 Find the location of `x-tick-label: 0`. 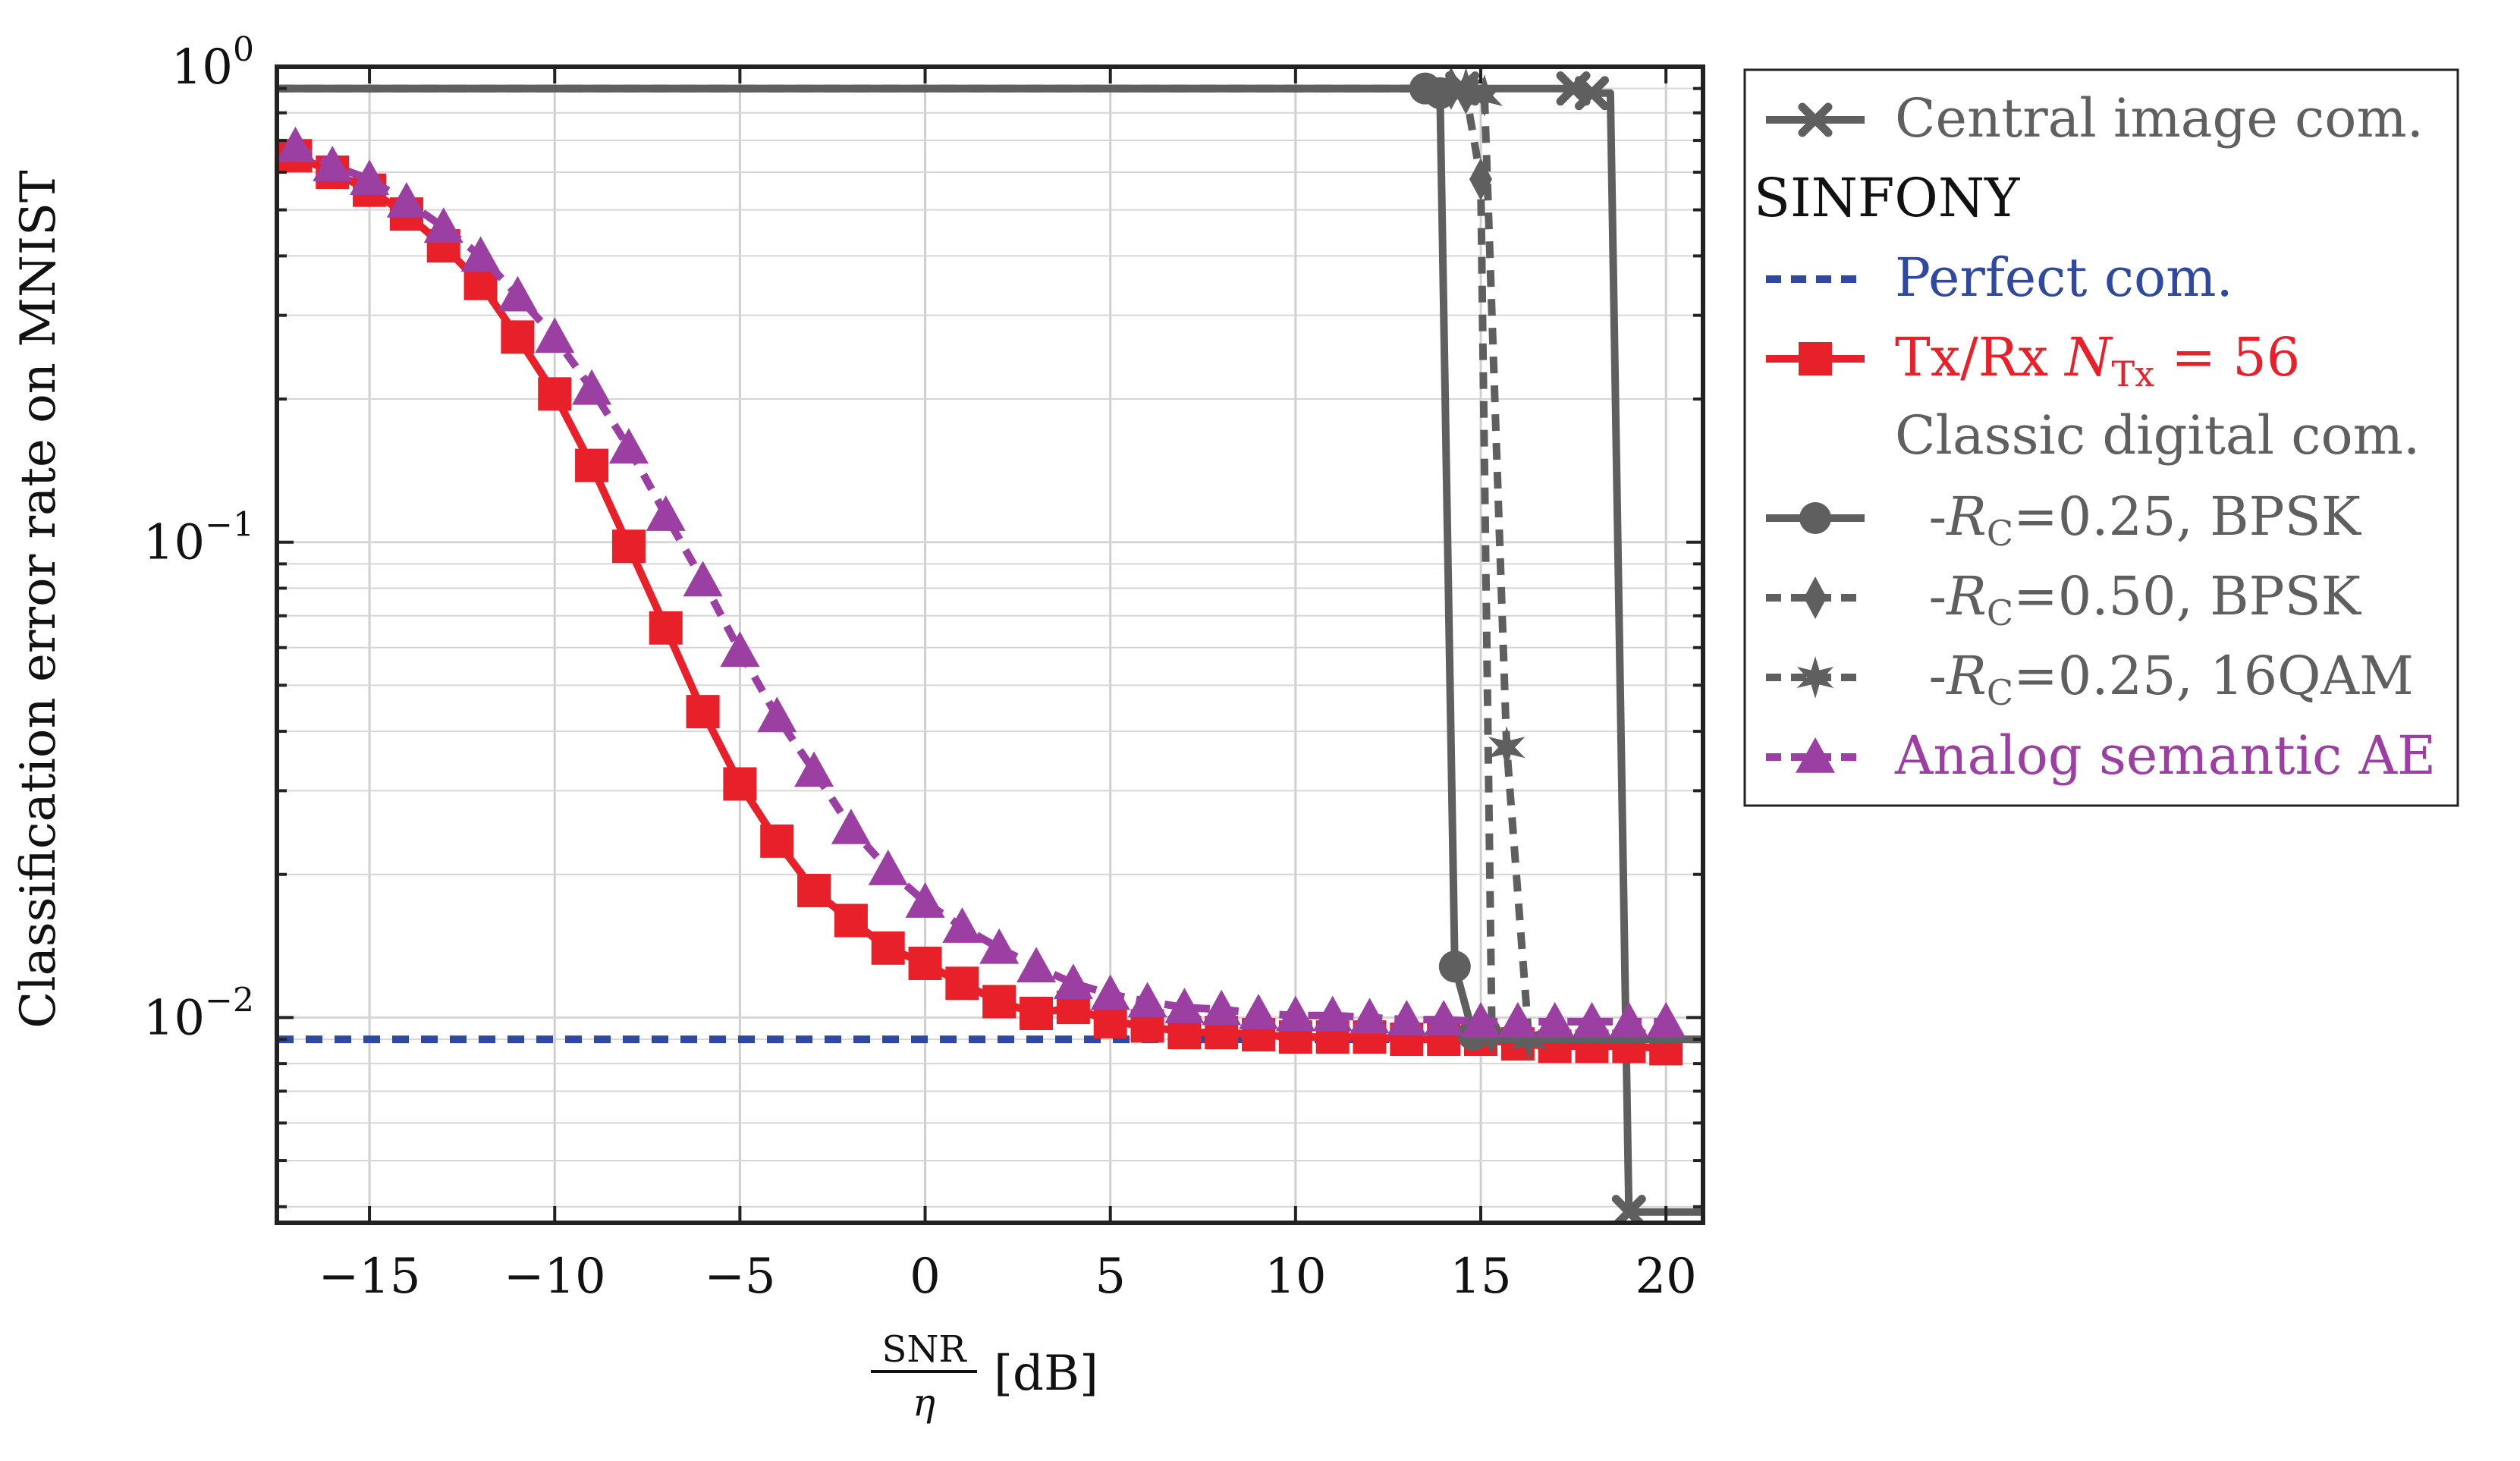

x-tick-label: 0 is located at coordinates (925, 1277).